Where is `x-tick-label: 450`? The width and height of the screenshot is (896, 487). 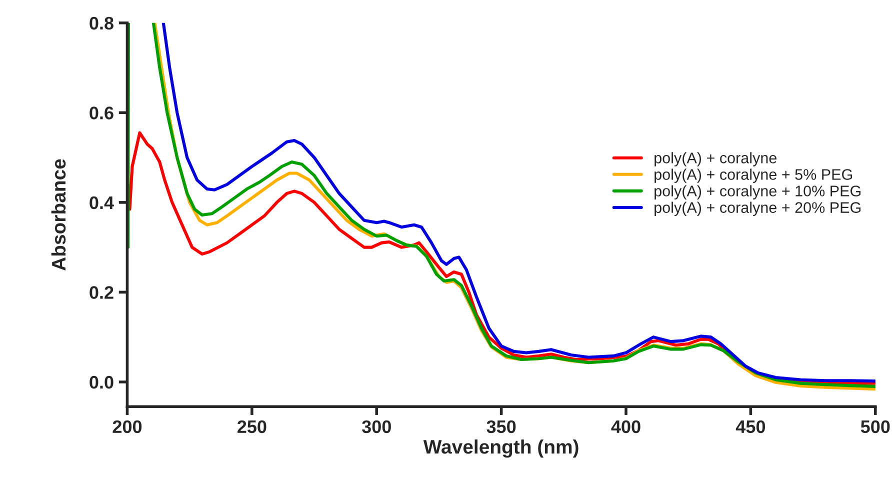 x-tick-label: 450 is located at coordinates (751, 427).